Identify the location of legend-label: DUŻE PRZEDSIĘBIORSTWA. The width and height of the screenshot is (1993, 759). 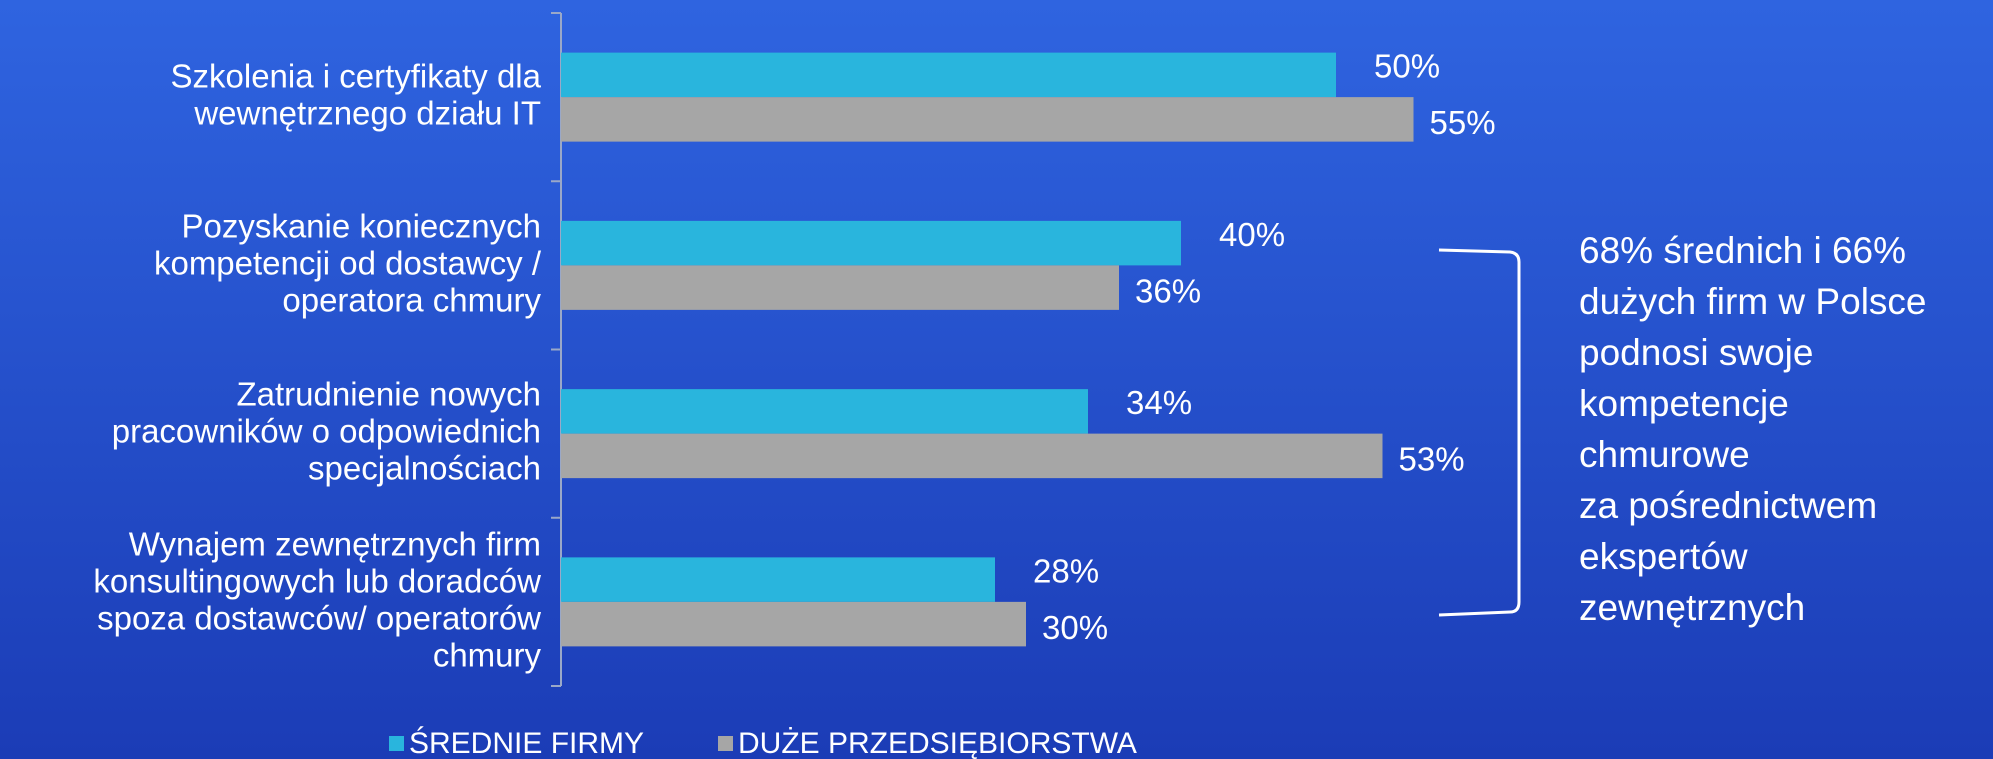
(937, 743).